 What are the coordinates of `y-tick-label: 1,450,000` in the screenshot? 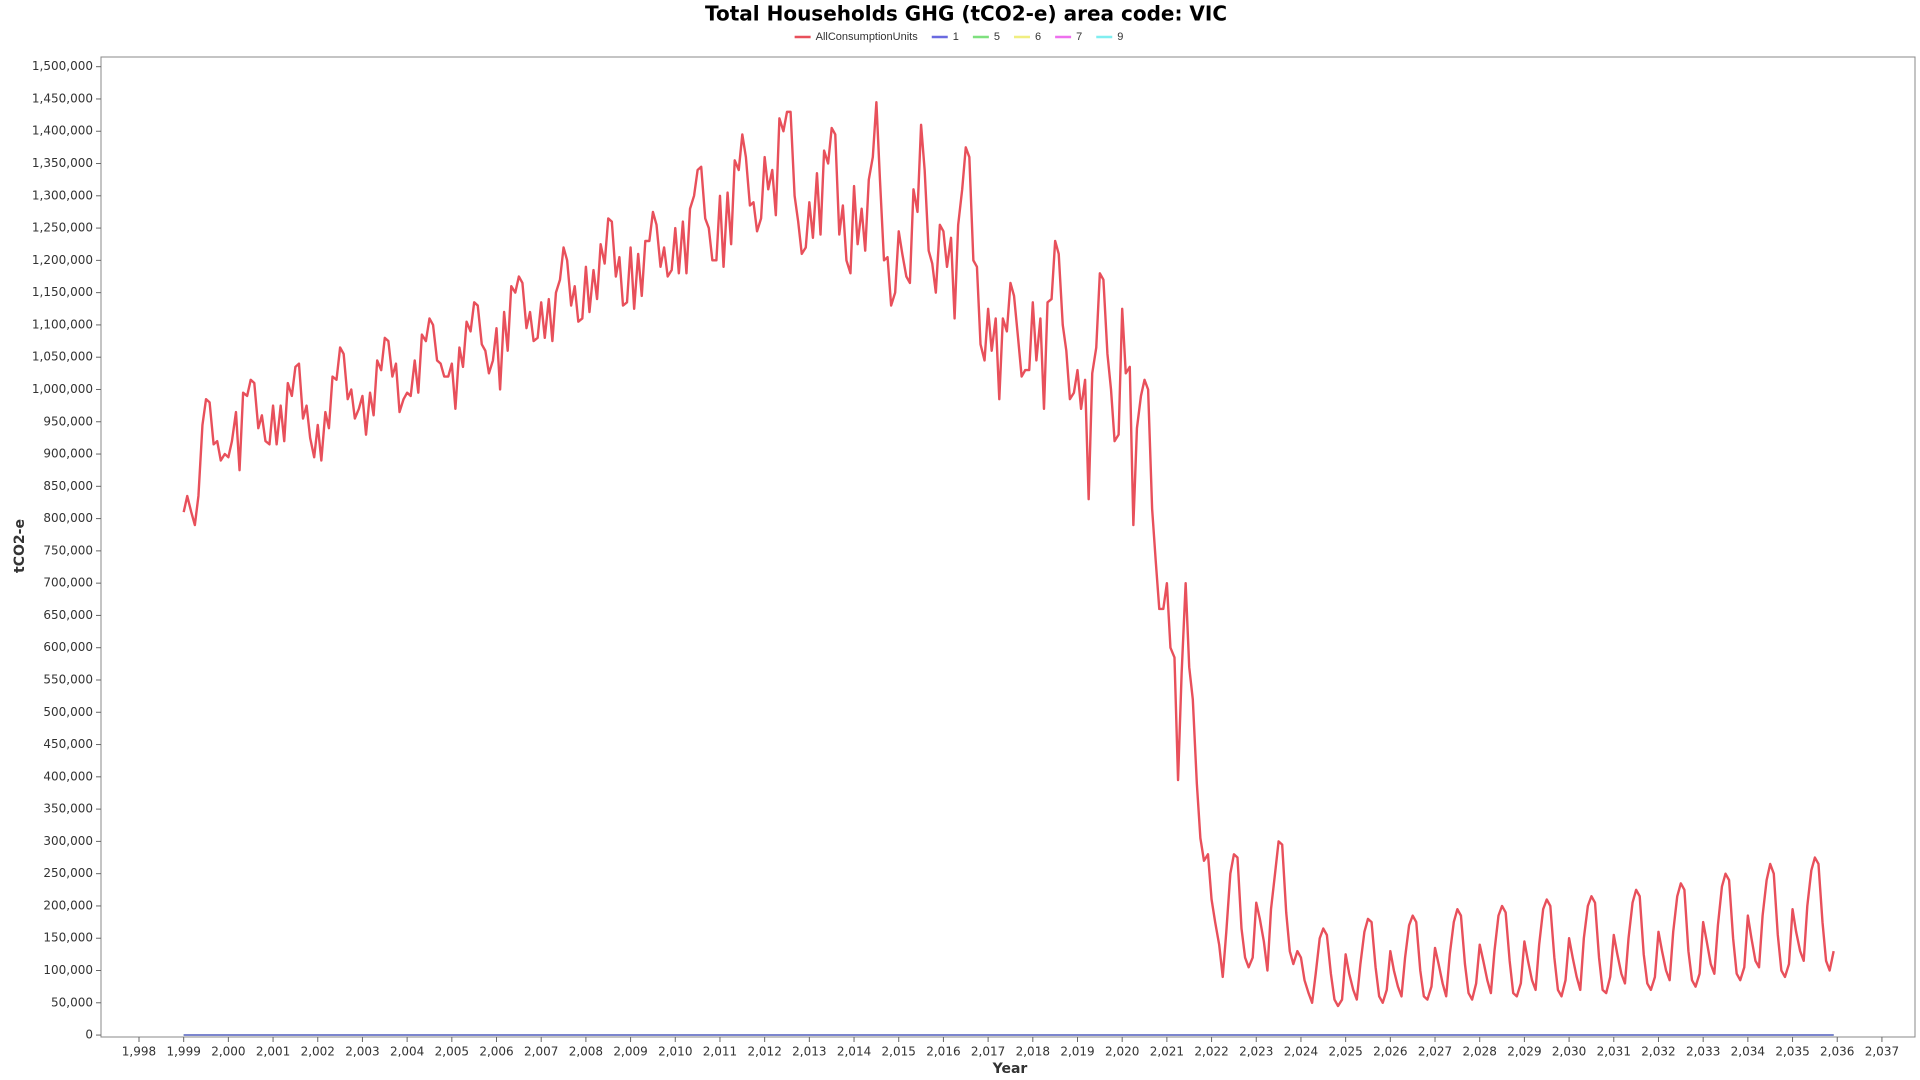 It's located at (62, 98).